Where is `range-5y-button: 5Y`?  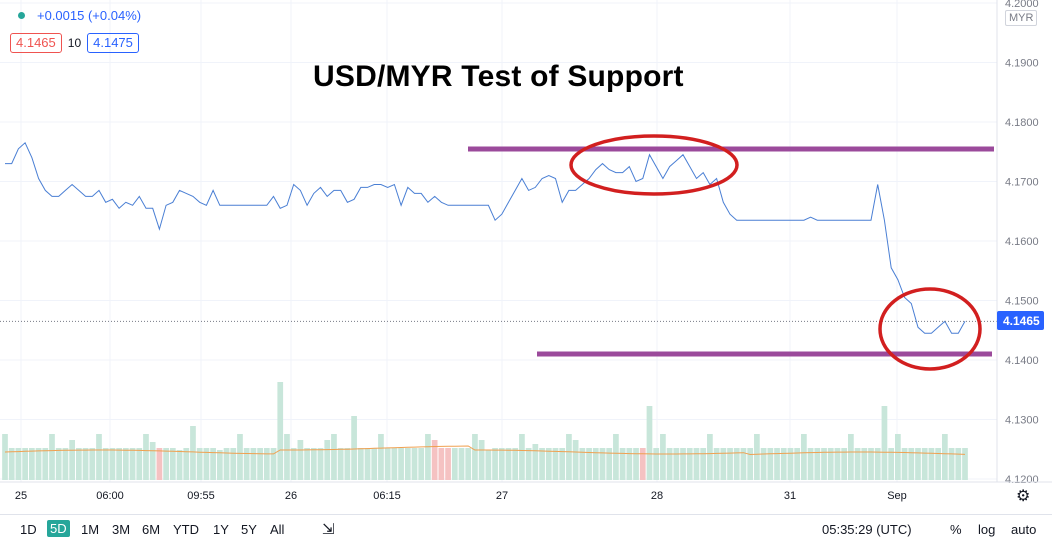
range-5y-button: 5Y is located at coordinates (249, 529).